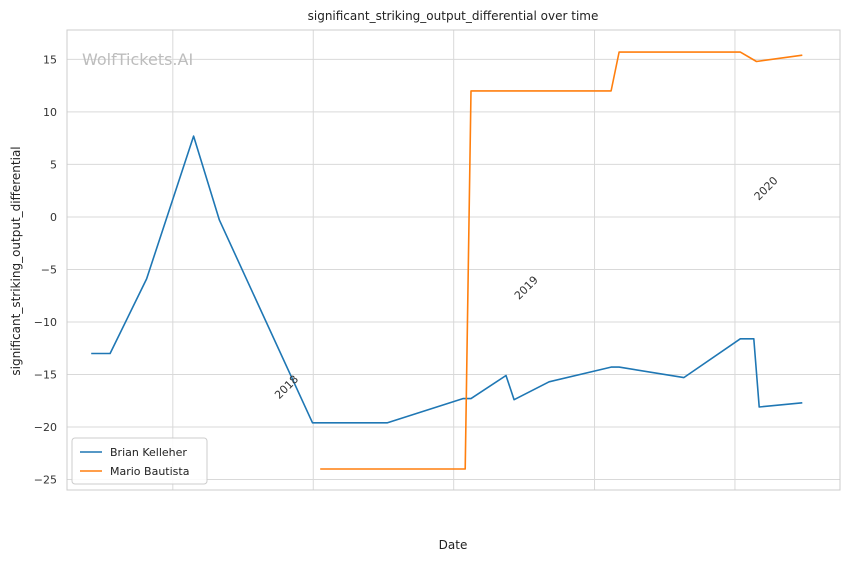  Describe the element at coordinates (45, 374) in the screenshot. I see `y-tick-label: −15` at that location.